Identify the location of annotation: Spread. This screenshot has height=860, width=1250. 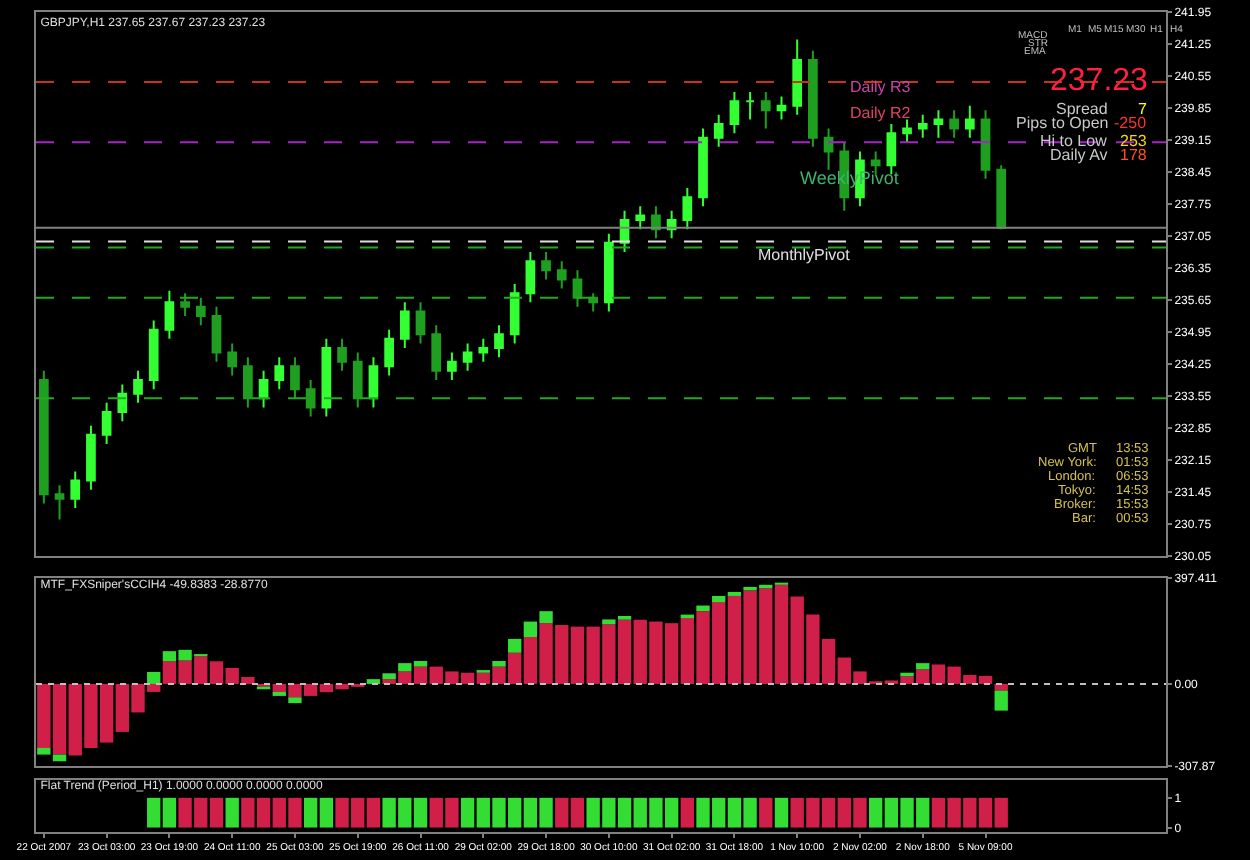
(1082, 109).